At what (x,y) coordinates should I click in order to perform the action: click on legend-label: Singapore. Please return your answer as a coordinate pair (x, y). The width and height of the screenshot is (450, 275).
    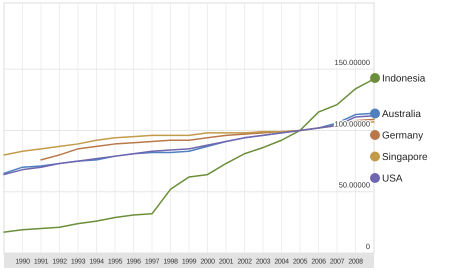
    Looking at the image, I should click on (405, 157).